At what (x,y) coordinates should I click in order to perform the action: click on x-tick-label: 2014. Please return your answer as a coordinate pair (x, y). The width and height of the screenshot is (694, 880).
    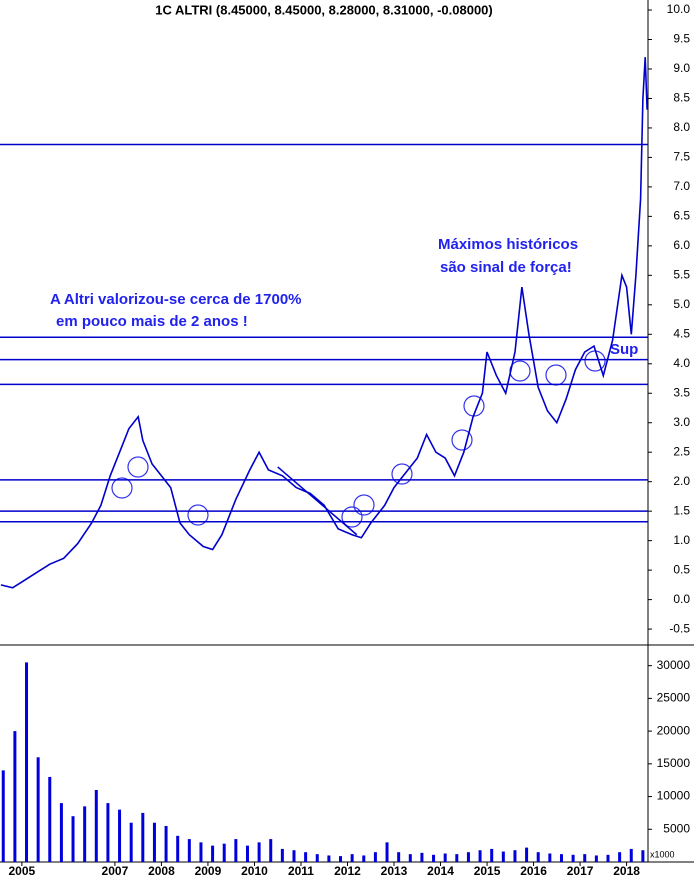
    Looking at the image, I should click on (440, 871).